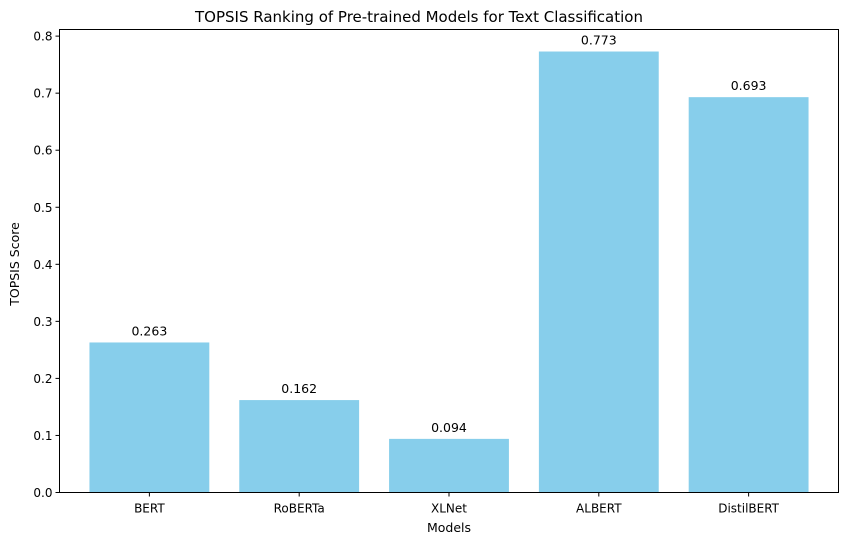 Image resolution: width=846 pixels, height=549 pixels. What do you see at coordinates (149, 417) in the screenshot?
I see `bar-bert` at bounding box center [149, 417].